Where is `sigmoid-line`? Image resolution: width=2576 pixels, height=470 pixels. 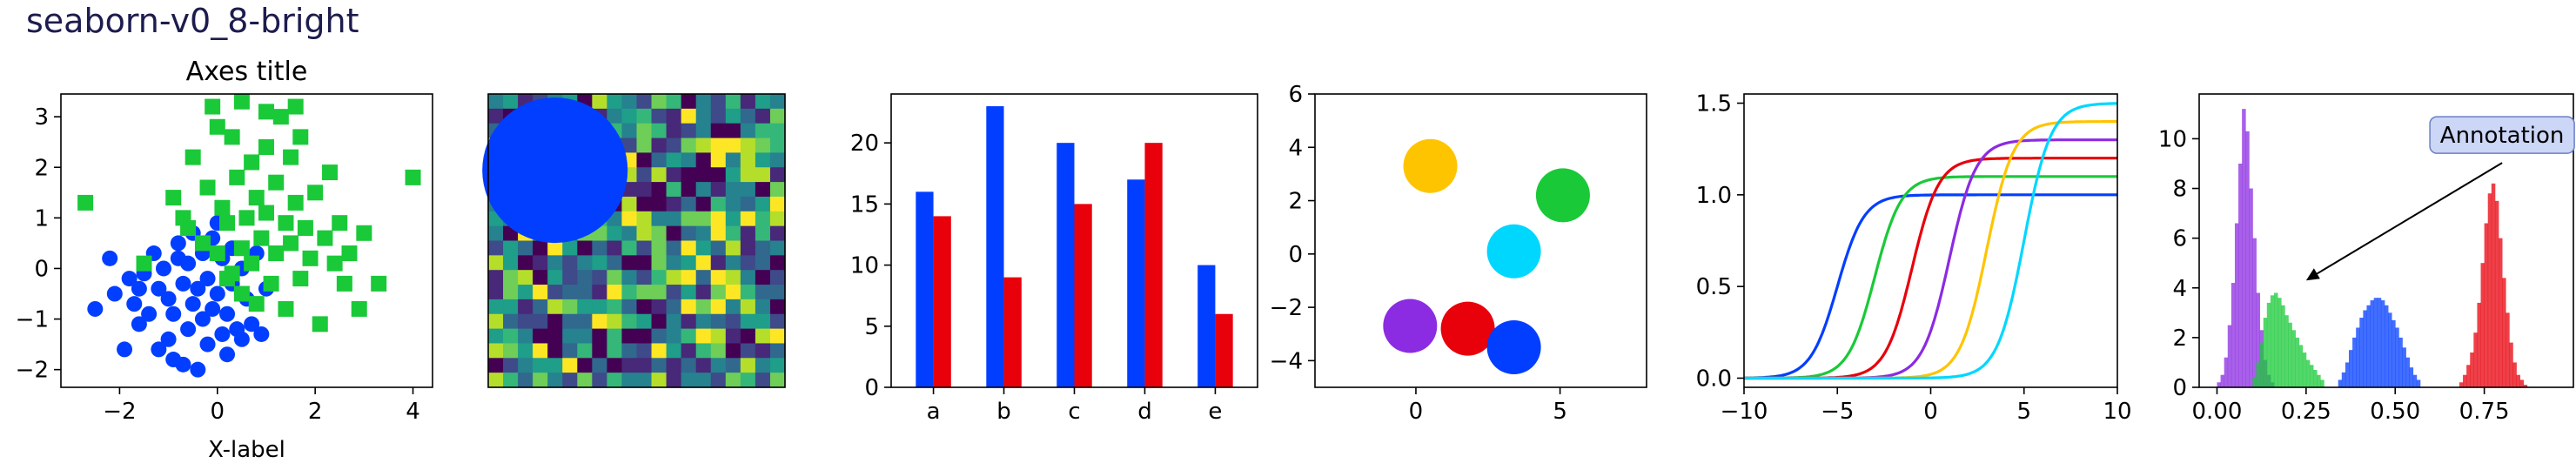
sigmoid-line is located at coordinates (1930, 277).